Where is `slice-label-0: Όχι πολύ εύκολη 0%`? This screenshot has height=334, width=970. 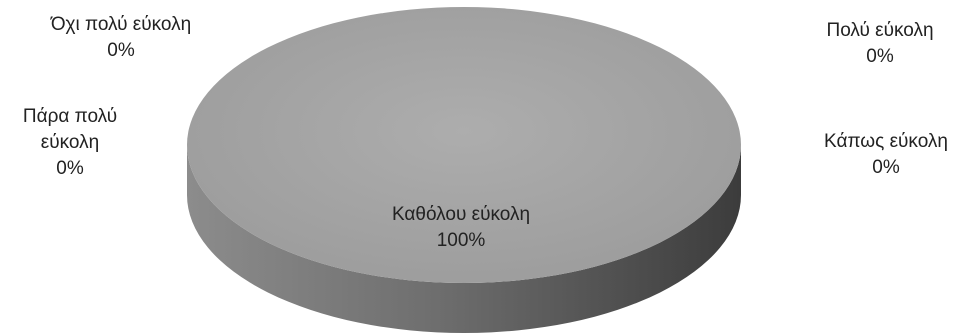 slice-label-0: Όχι πολύ εύκολη 0% is located at coordinates (120, 37).